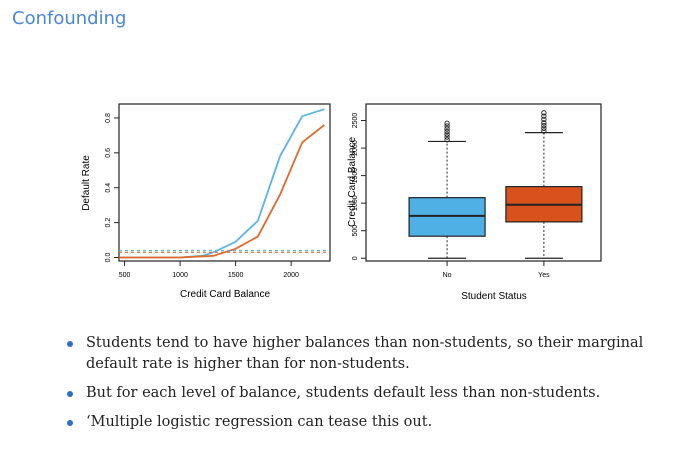  What do you see at coordinates (447, 275) in the screenshot?
I see `x-tick-label: No` at bounding box center [447, 275].